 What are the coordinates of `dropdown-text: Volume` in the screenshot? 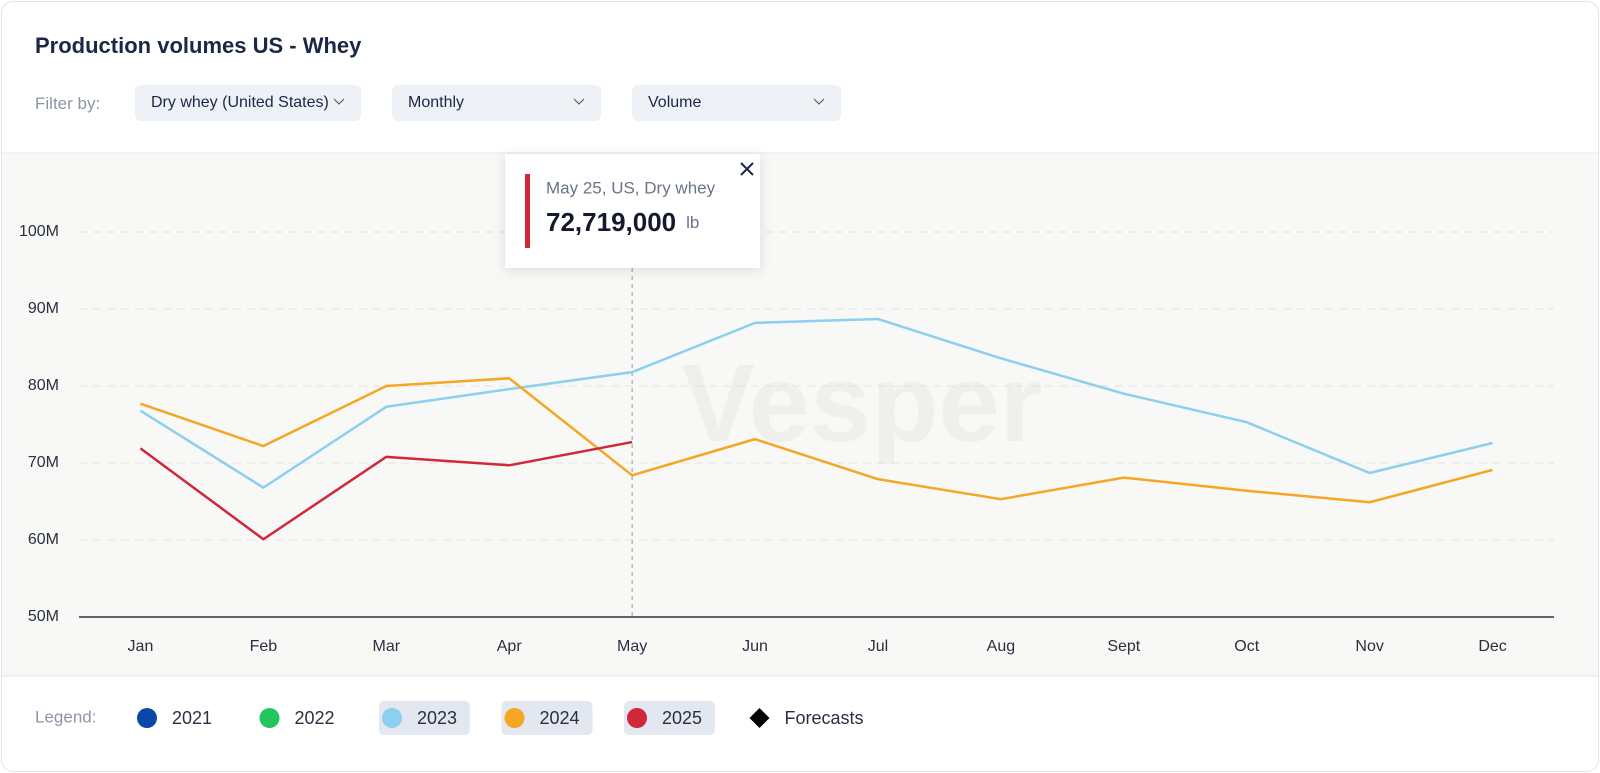 It's located at (675, 102).